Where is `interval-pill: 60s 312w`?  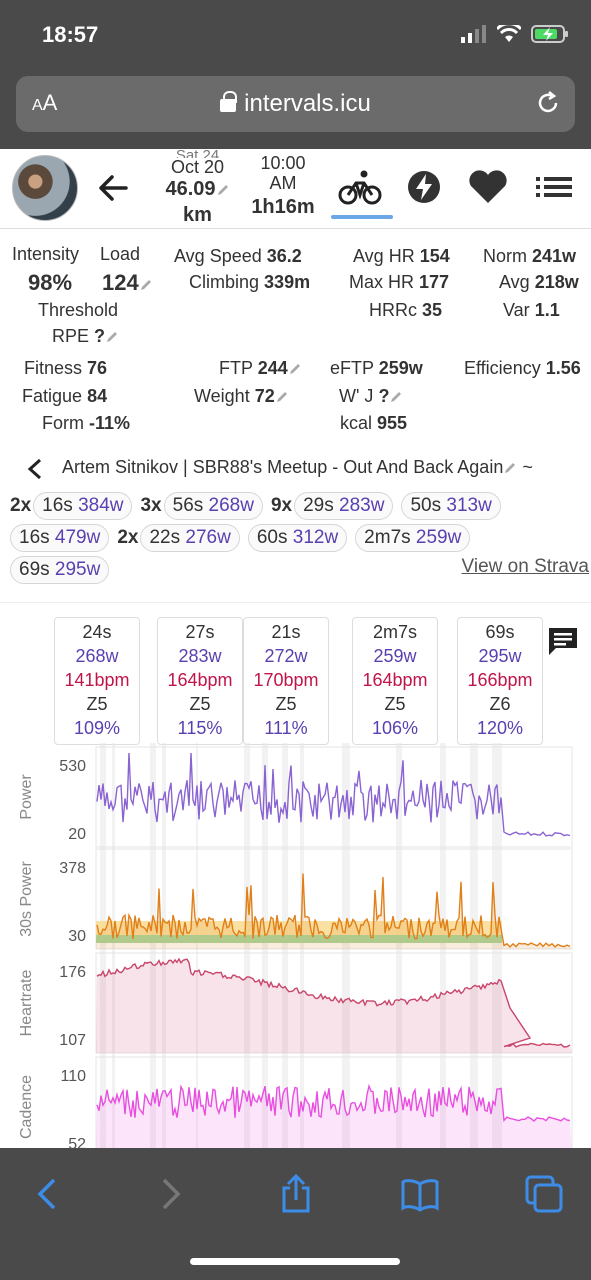
interval-pill: 60s 312w is located at coordinates (297, 538).